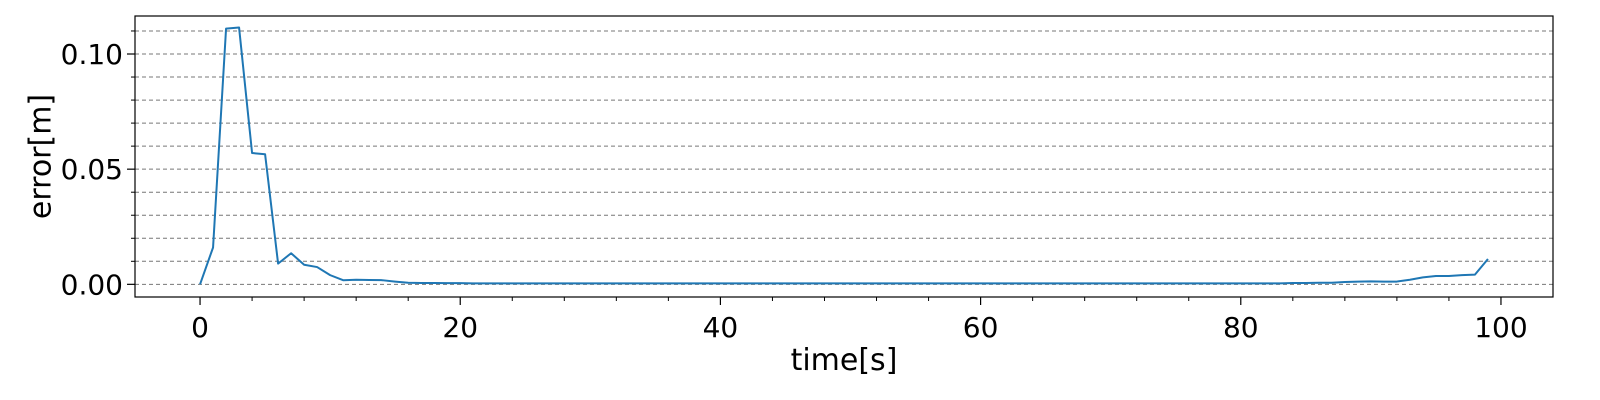 The height and width of the screenshot is (400, 1600). Describe the element at coordinates (1241, 327) in the screenshot. I see `x-tick-label: 80` at that location.